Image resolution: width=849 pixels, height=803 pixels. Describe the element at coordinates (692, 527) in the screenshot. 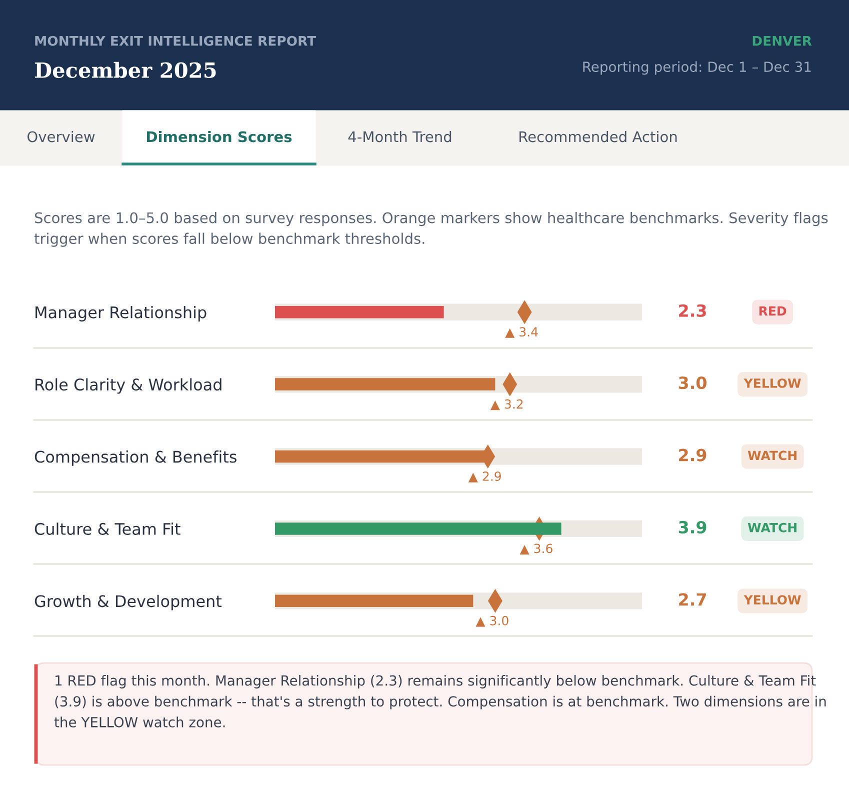

I see `data-label: 3.9` at that location.